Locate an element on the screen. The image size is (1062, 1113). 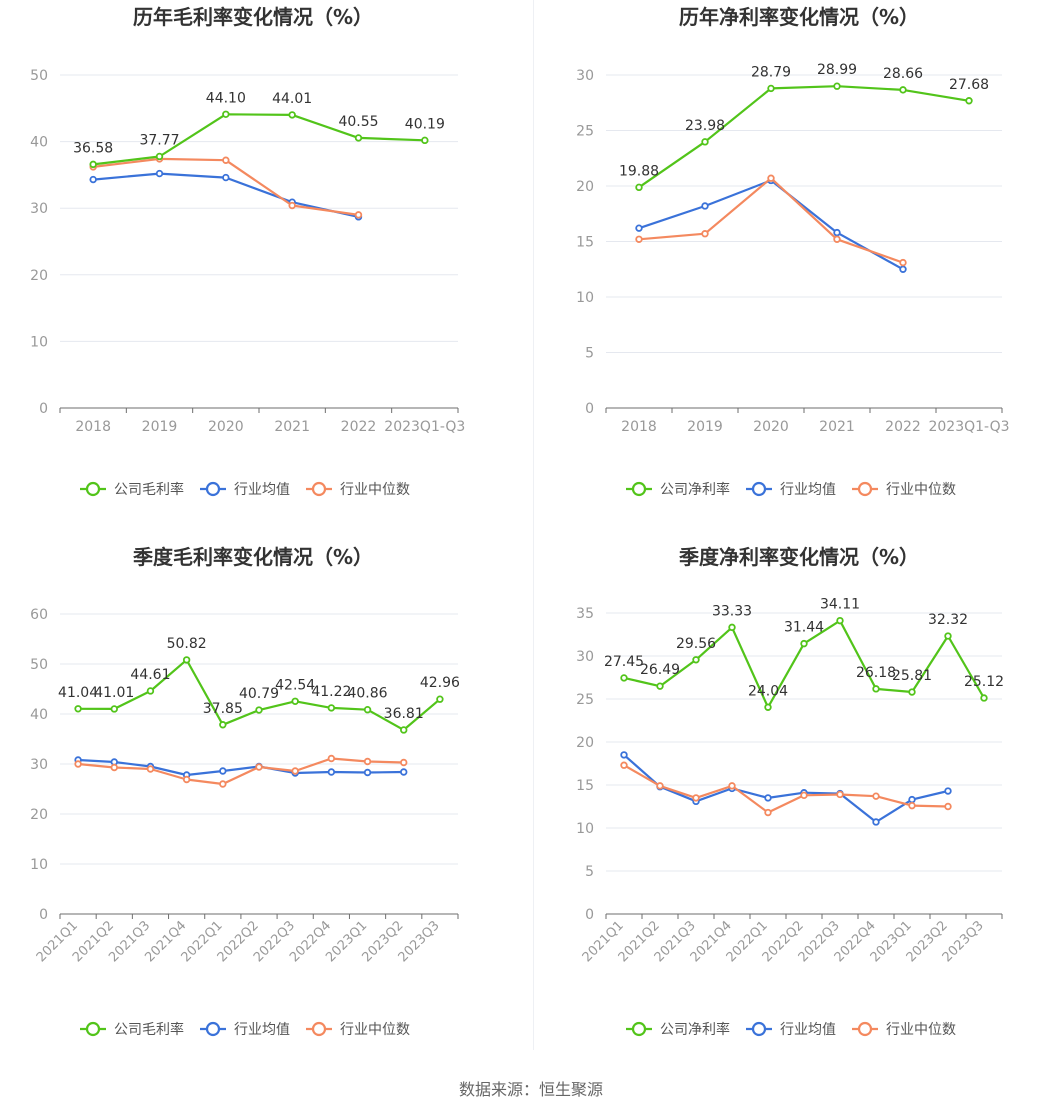
legend-label: 公司净利率 is located at coordinates (695, 489).